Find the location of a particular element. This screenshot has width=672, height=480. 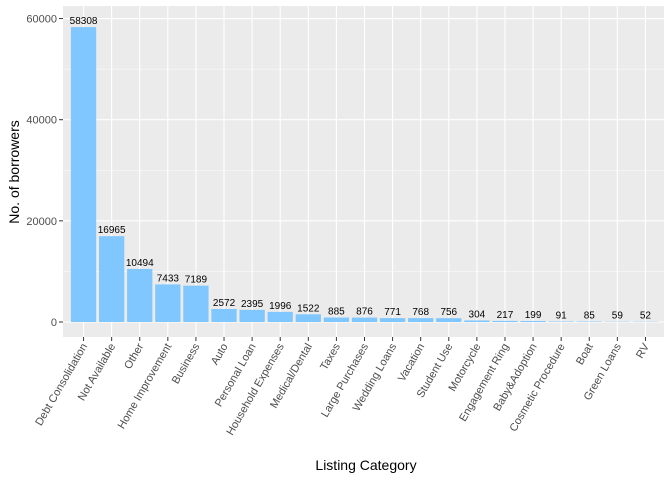

y-tick-label: 20000 is located at coordinates (41, 222).